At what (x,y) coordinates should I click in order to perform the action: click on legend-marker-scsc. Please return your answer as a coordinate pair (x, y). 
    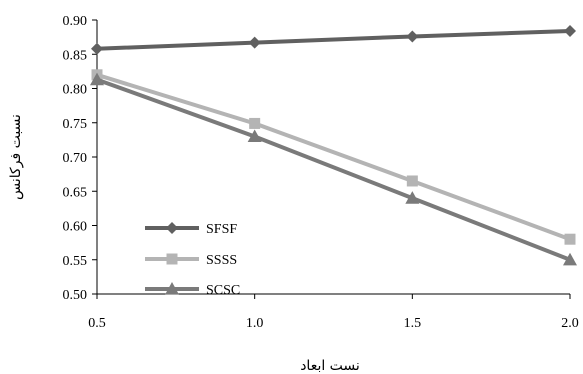
    Looking at the image, I should click on (172, 288).